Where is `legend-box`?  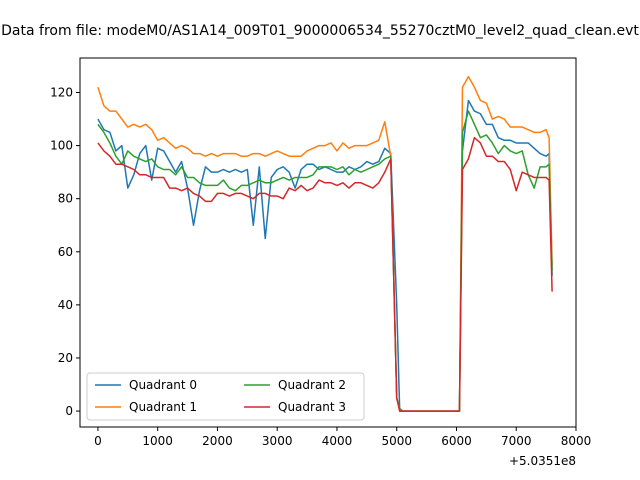
legend-box is located at coordinates (225, 396).